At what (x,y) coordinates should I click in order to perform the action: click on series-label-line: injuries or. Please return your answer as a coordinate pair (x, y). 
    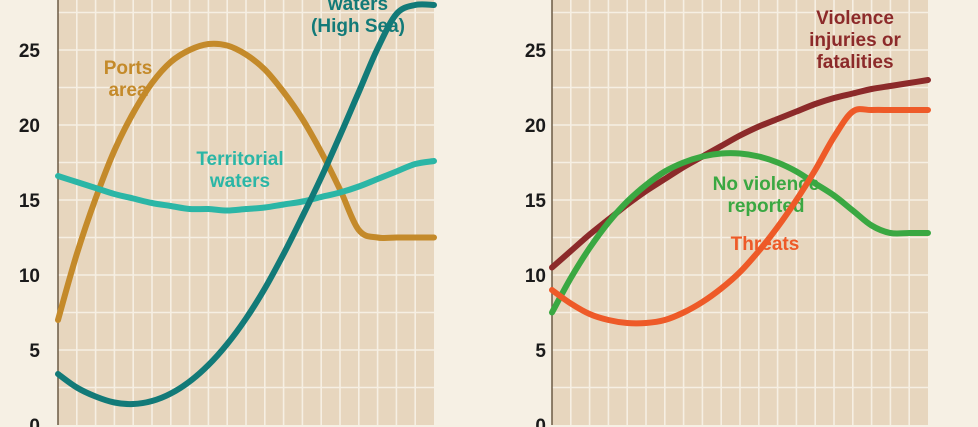
    Looking at the image, I should click on (855, 40).